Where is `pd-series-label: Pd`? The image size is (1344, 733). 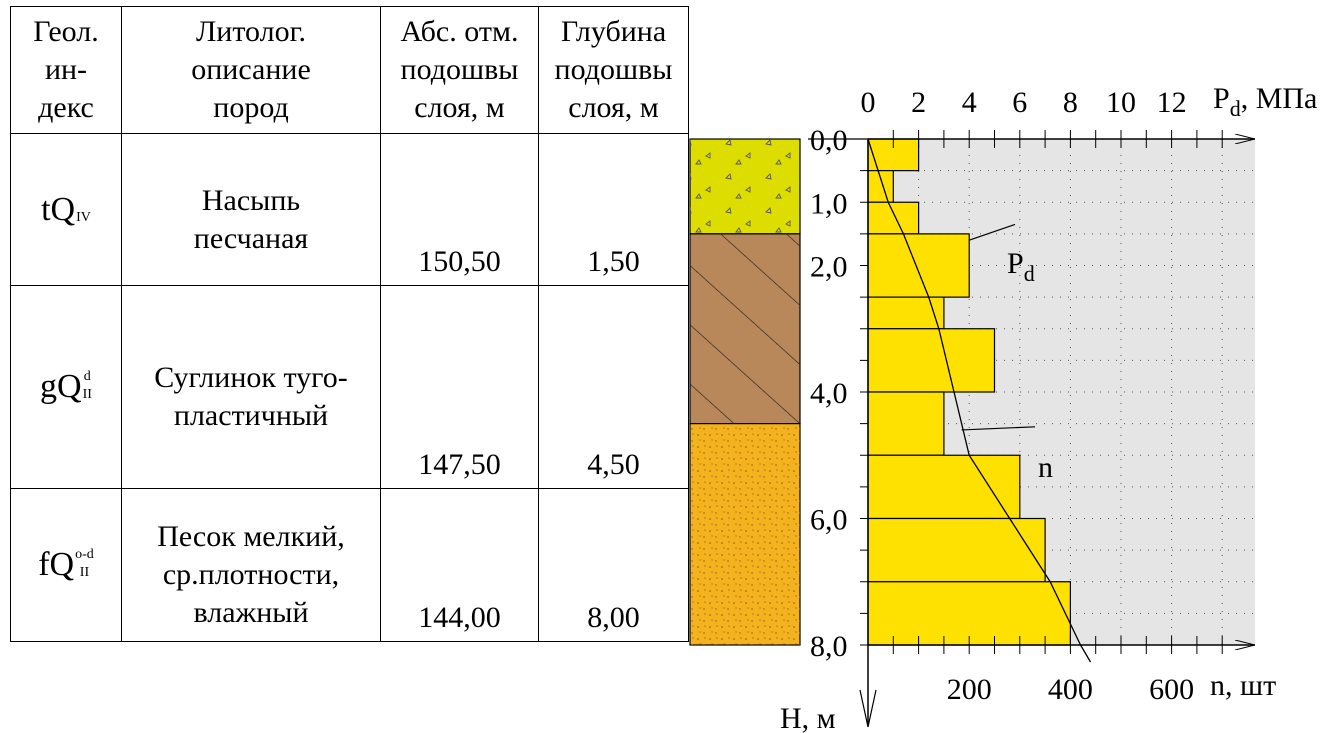 pd-series-label: Pd is located at coordinates (1021, 266).